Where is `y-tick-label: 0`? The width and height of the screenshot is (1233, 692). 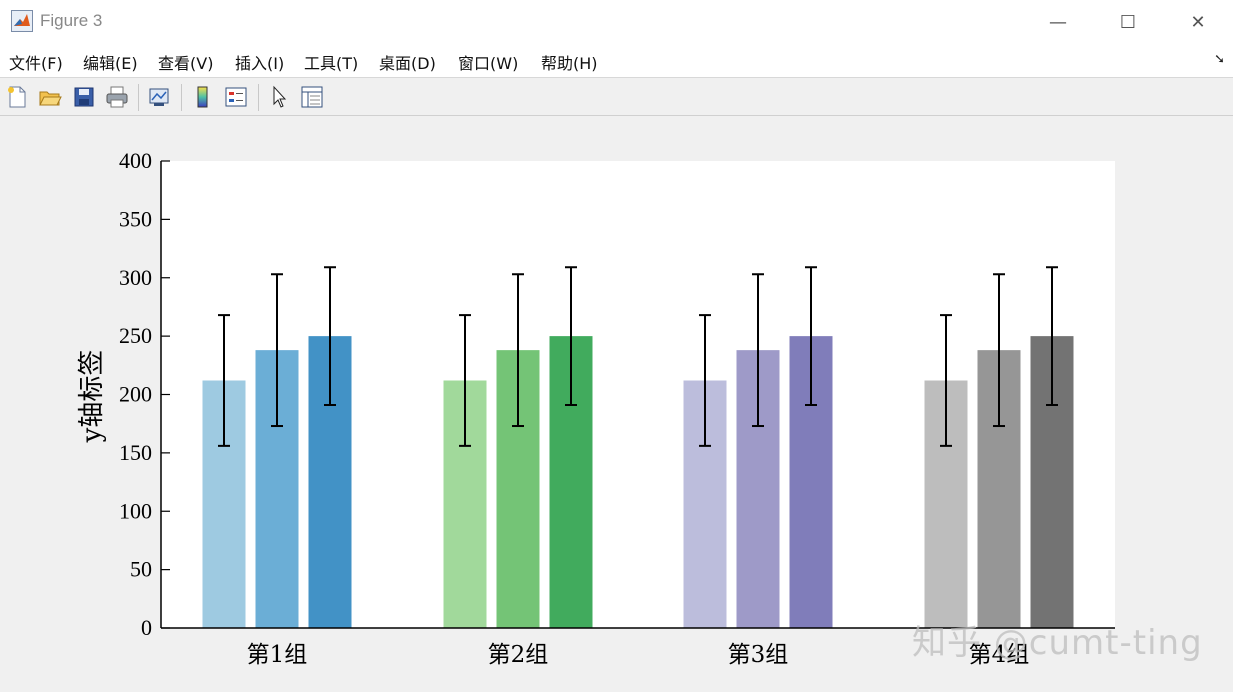
y-tick-label: 0 is located at coordinates (146, 627).